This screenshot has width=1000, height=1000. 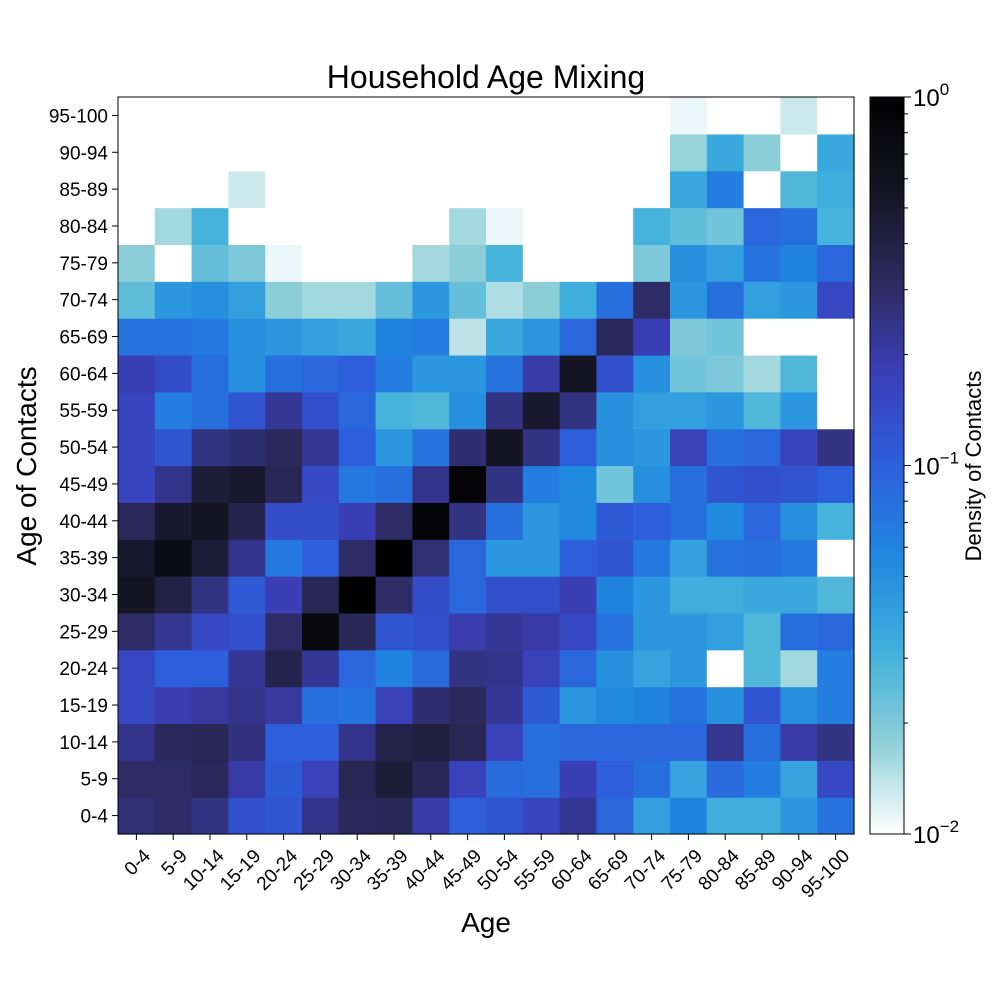 What do you see at coordinates (461, 870) in the screenshot?
I see `x-tick-label: 45-49` at bounding box center [461, 870].